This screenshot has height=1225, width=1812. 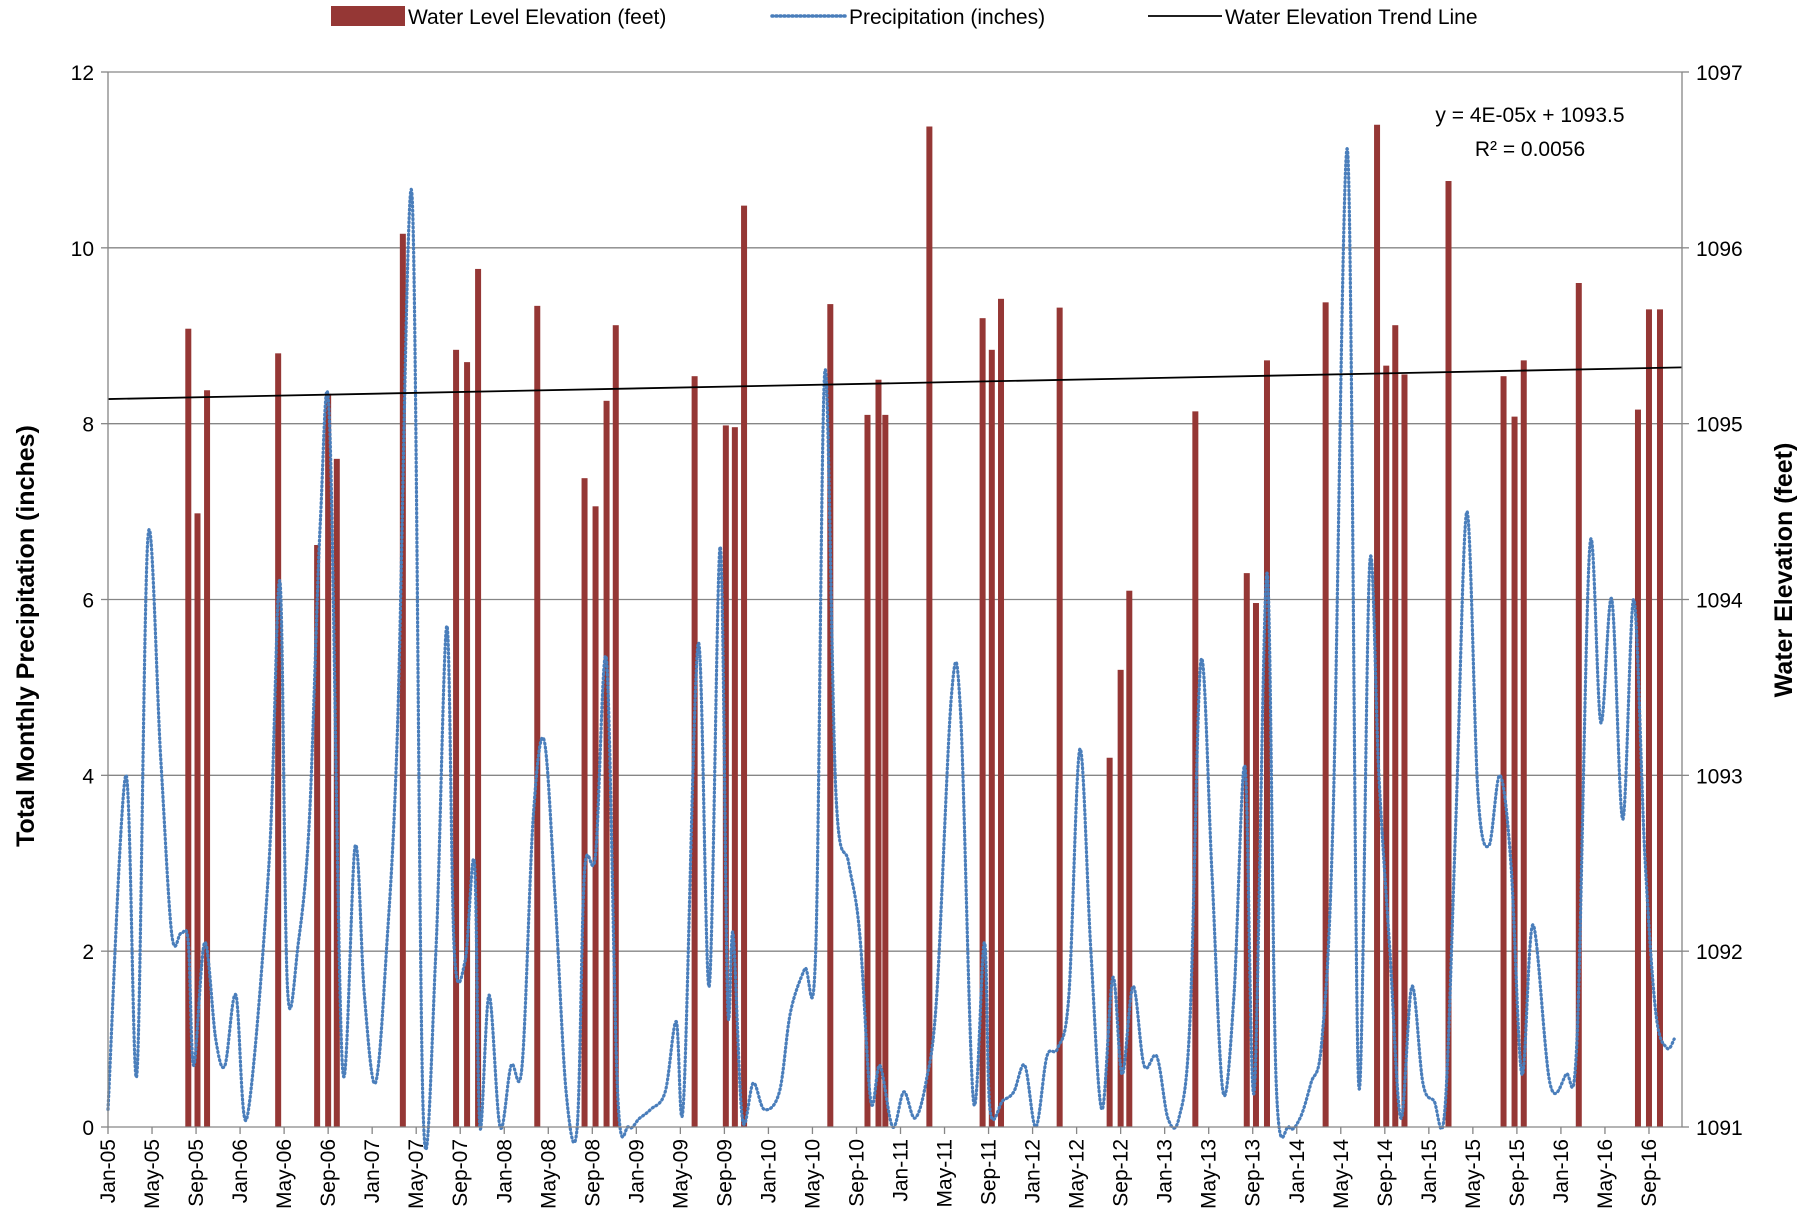 What do you see at coordinates (1517, 1173) in the screenshot?
I see `x-axis-tick-label: Sep-15` at bounding box center [1517, 1173].